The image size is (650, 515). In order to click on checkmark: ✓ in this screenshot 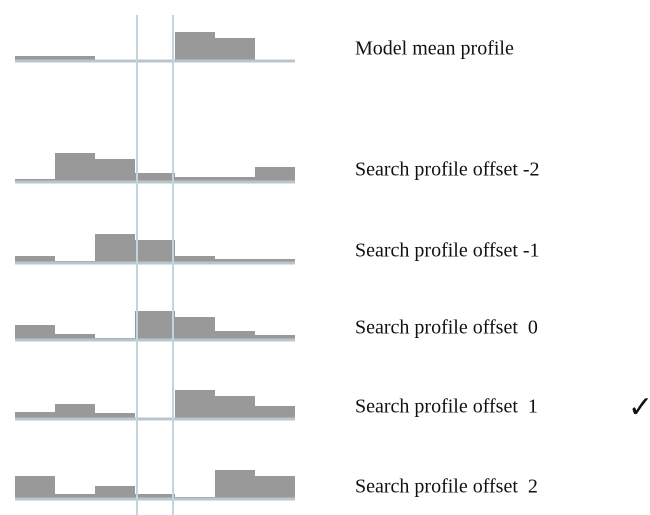, I will do `click(639, 407)`.